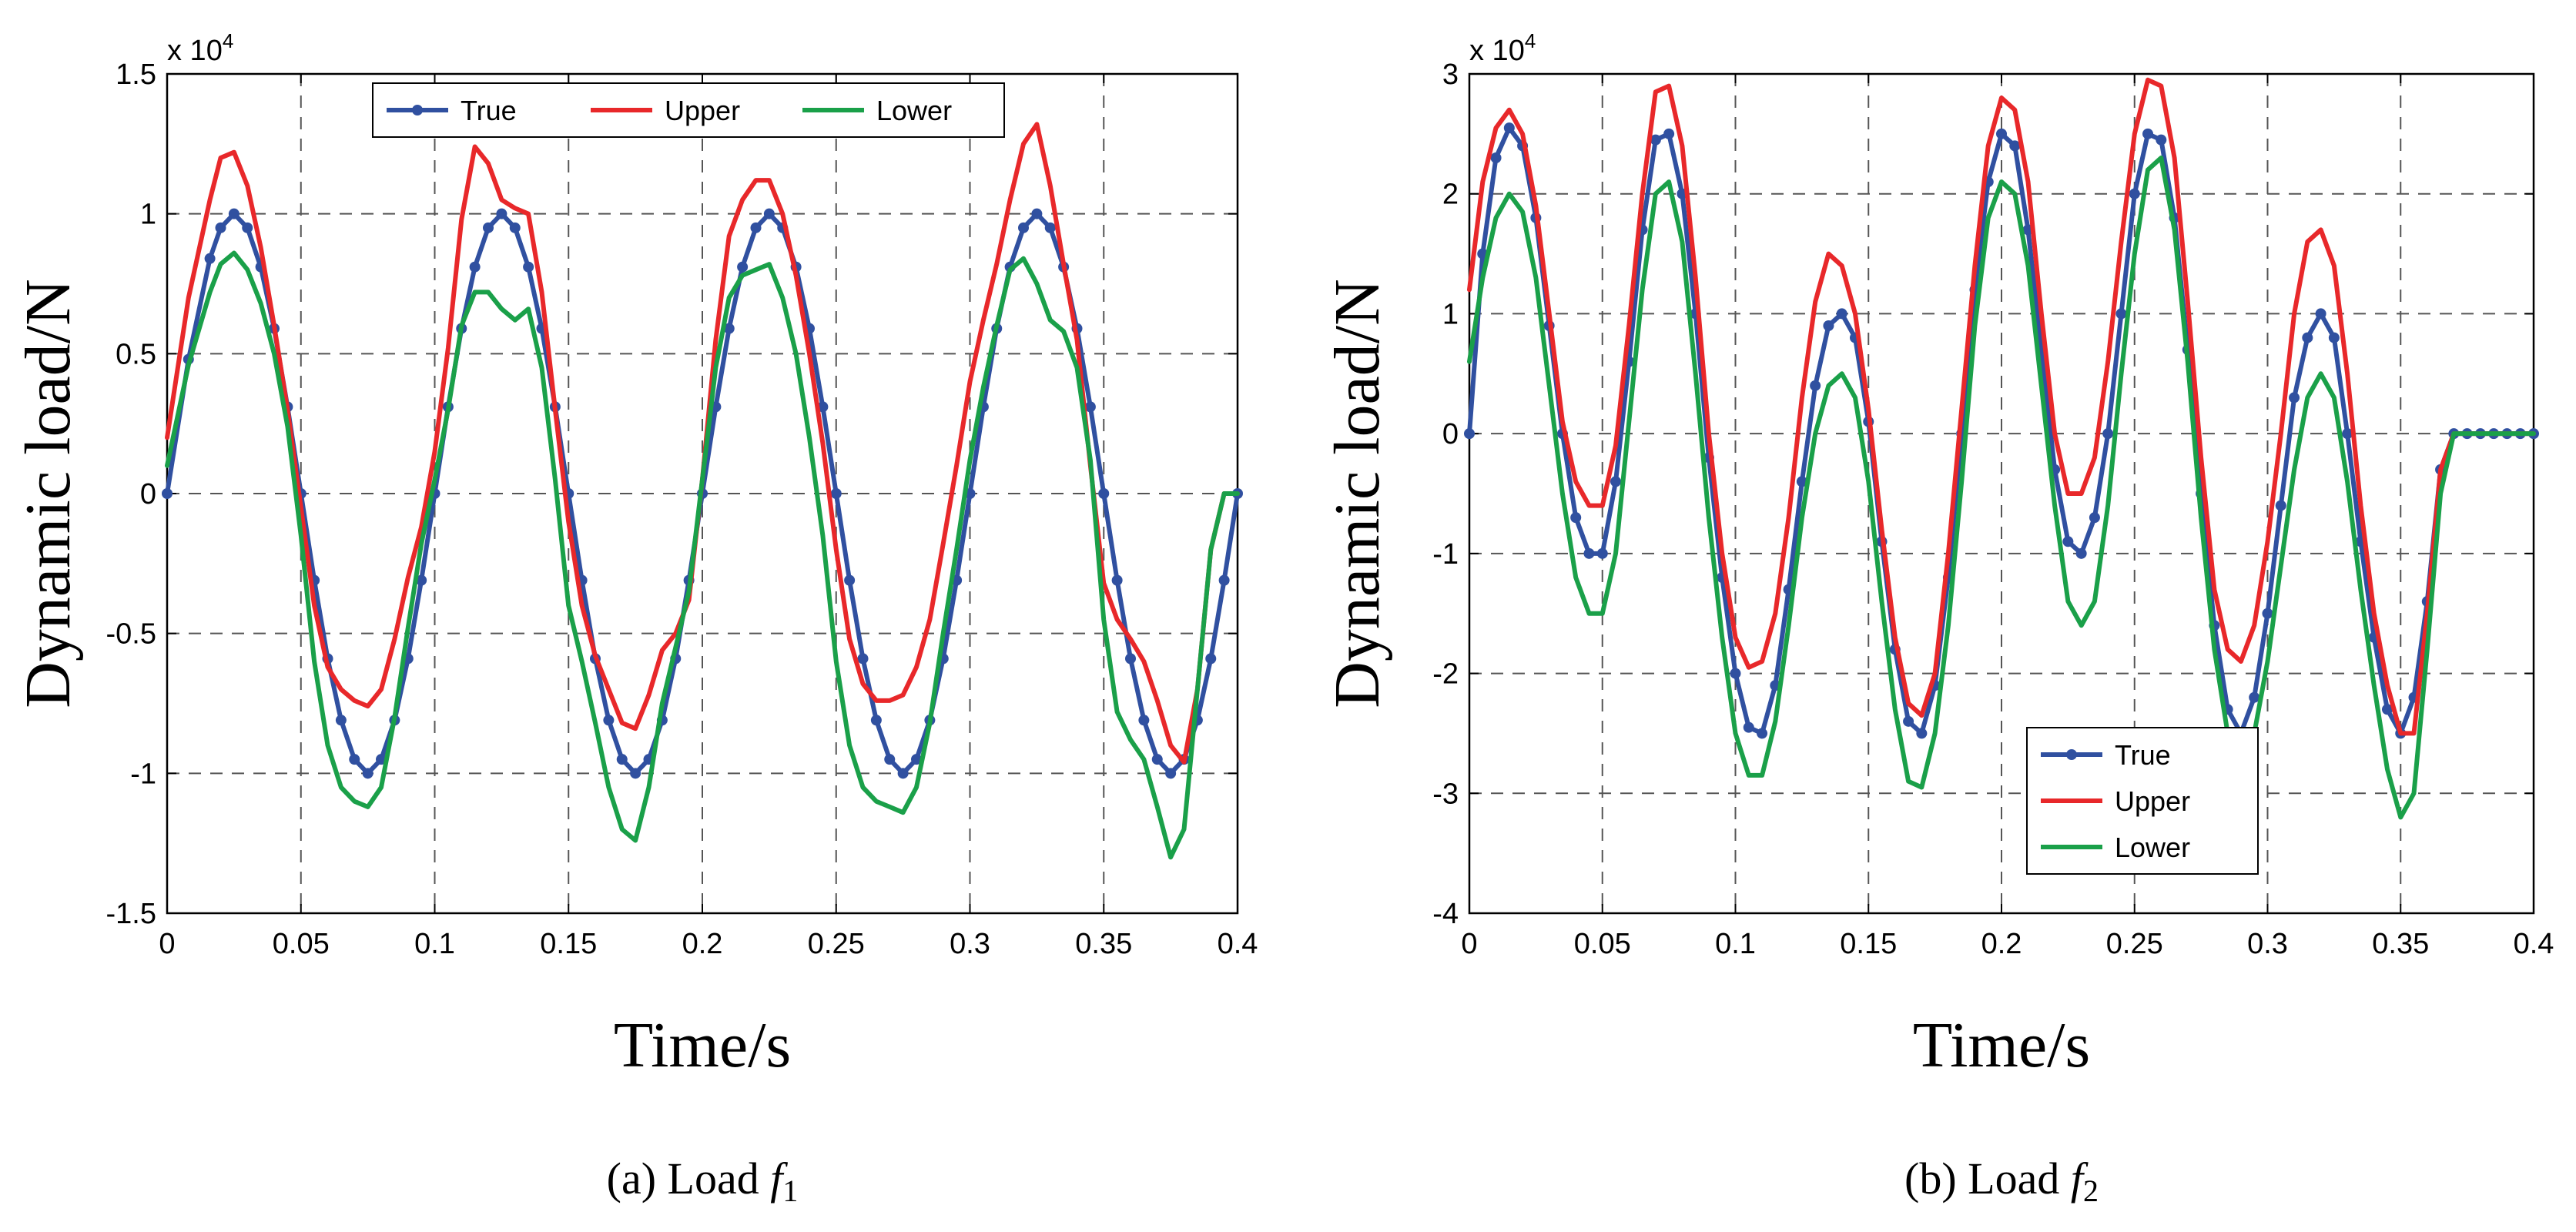 Image resolution: width=2576 pixels, height=1232 pixels. Describe the element at coordinates (1445, 794) in the screenshot. I see `y-tick-label: -3` at that location.